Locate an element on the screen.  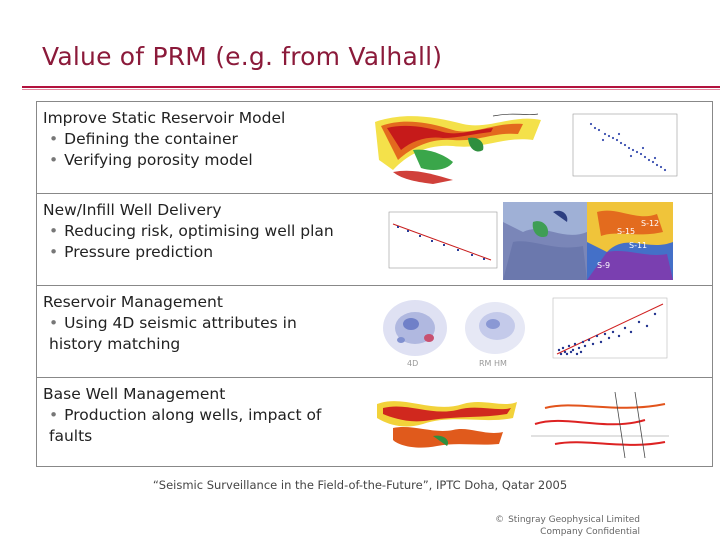
prm-map-figure is located at coordinates (545, 241).